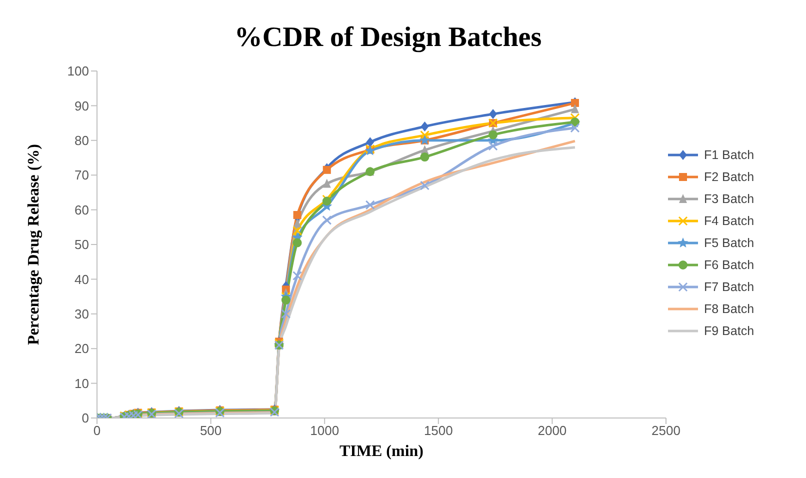  I want to click on x-tick-label: 0, so click(97, 430).